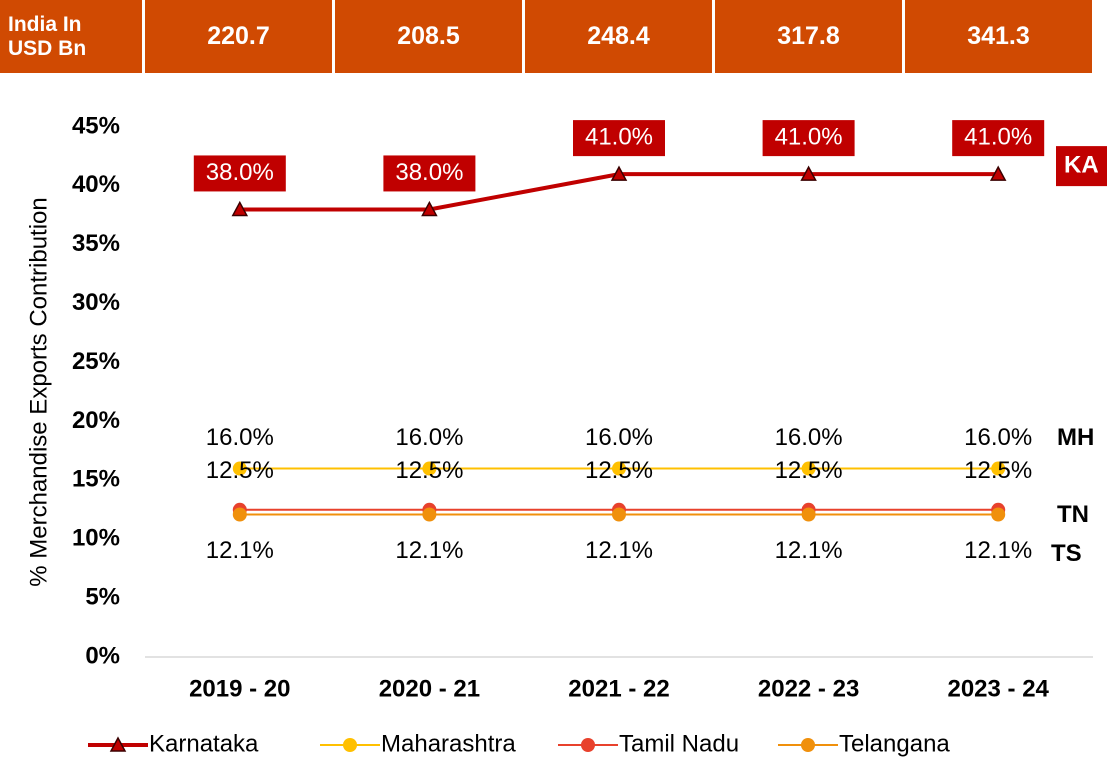 Image resolution: width=1107 pixels, height=763 pixels. I want to click on y-tick-label: 25%, so click(96, 361).